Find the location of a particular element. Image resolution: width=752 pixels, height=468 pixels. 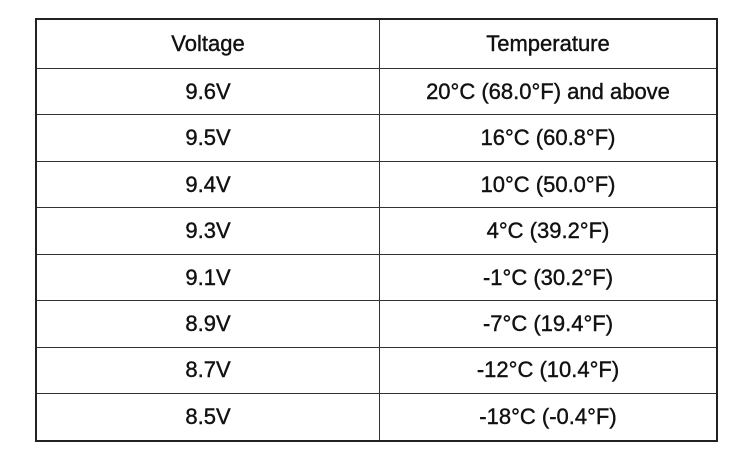

table-cell: -18°C (-0.4°F) is located at coordinates (548, 417).